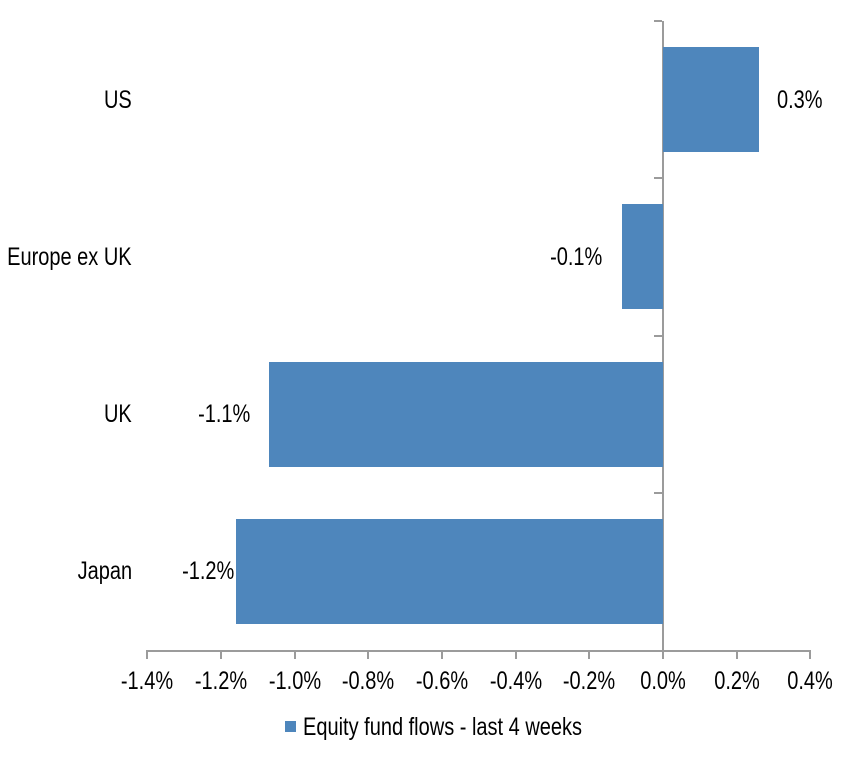 This screenshot has width=852, height=757. Describe the element at coordinates (224, 414) in the screenshot. I see `data-label-uk: -1.1%` at that location.